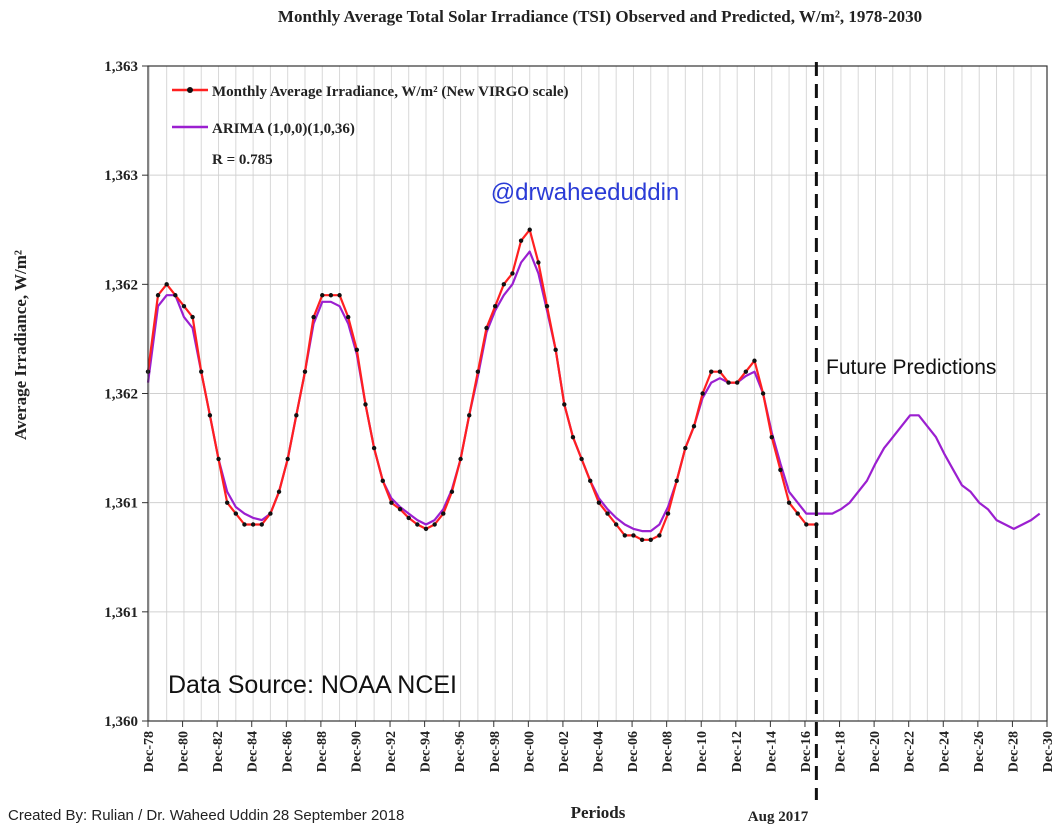  What do you see at coordinates (702, 751) in the screenshot?
I see `x-tick-label: Dec-10` at bounding box center [702, 751].